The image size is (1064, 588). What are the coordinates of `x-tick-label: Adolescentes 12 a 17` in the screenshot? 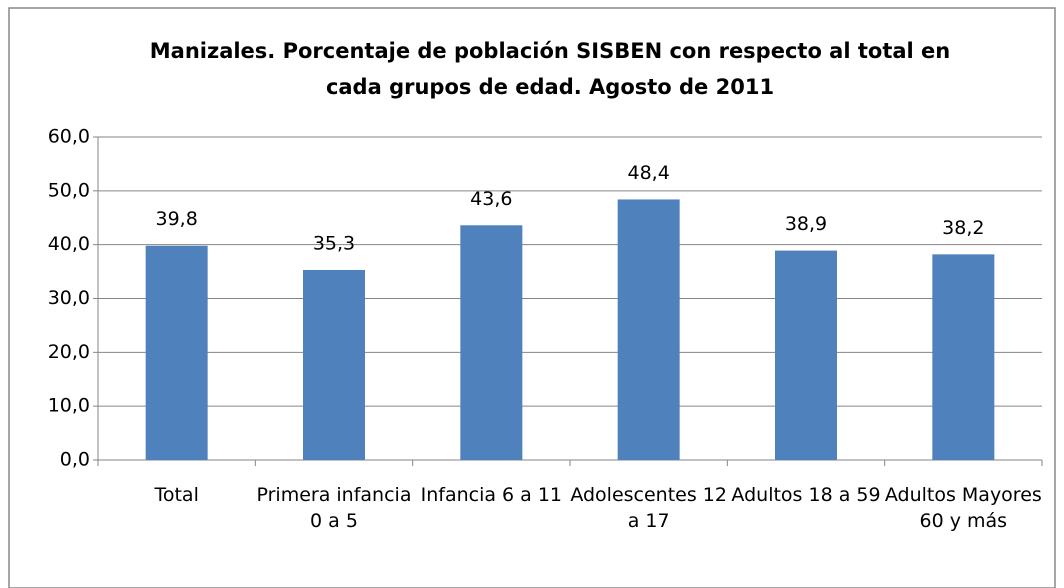 It's located at (648, 508).